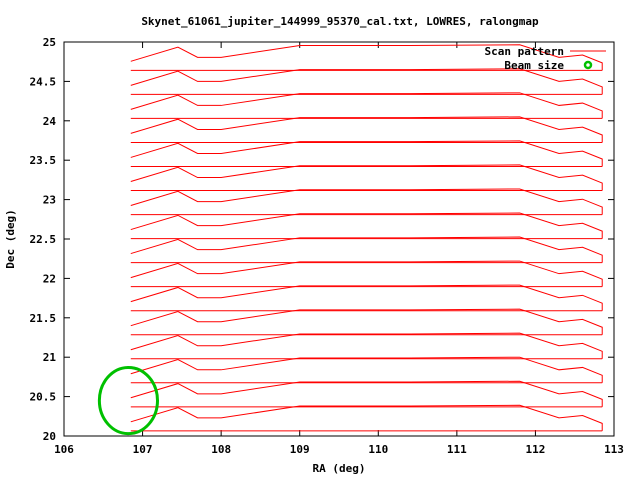 Image resolution: width=640 pixels, height=480 pixels. I want to click on y-tick-label: 25, so click(49, 42).